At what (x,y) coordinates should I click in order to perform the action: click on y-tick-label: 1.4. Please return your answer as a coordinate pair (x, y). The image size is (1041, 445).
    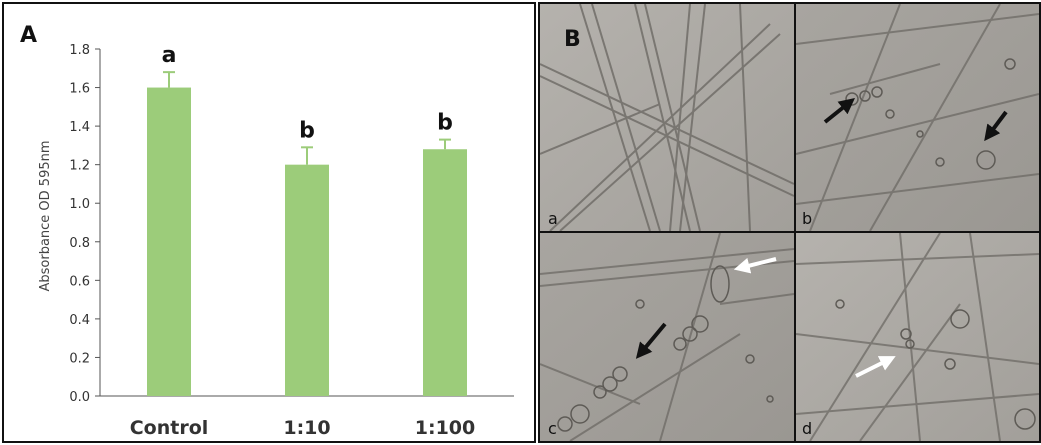
    Looking at the image, I should click on (79, 127).